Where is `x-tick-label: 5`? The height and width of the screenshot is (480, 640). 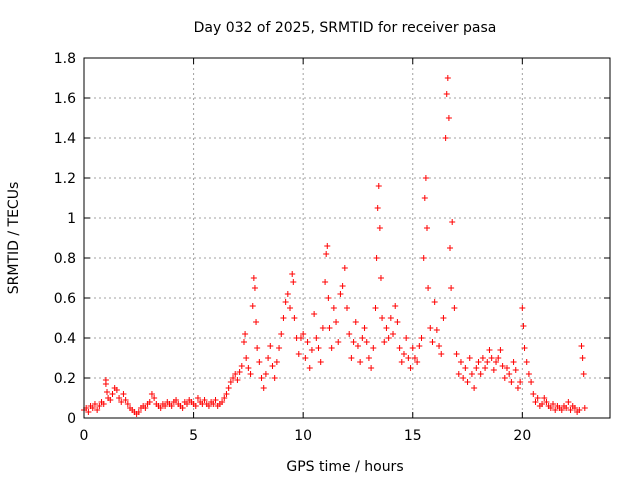
x-tick-label: 5 is located at coordinates (193, 436).